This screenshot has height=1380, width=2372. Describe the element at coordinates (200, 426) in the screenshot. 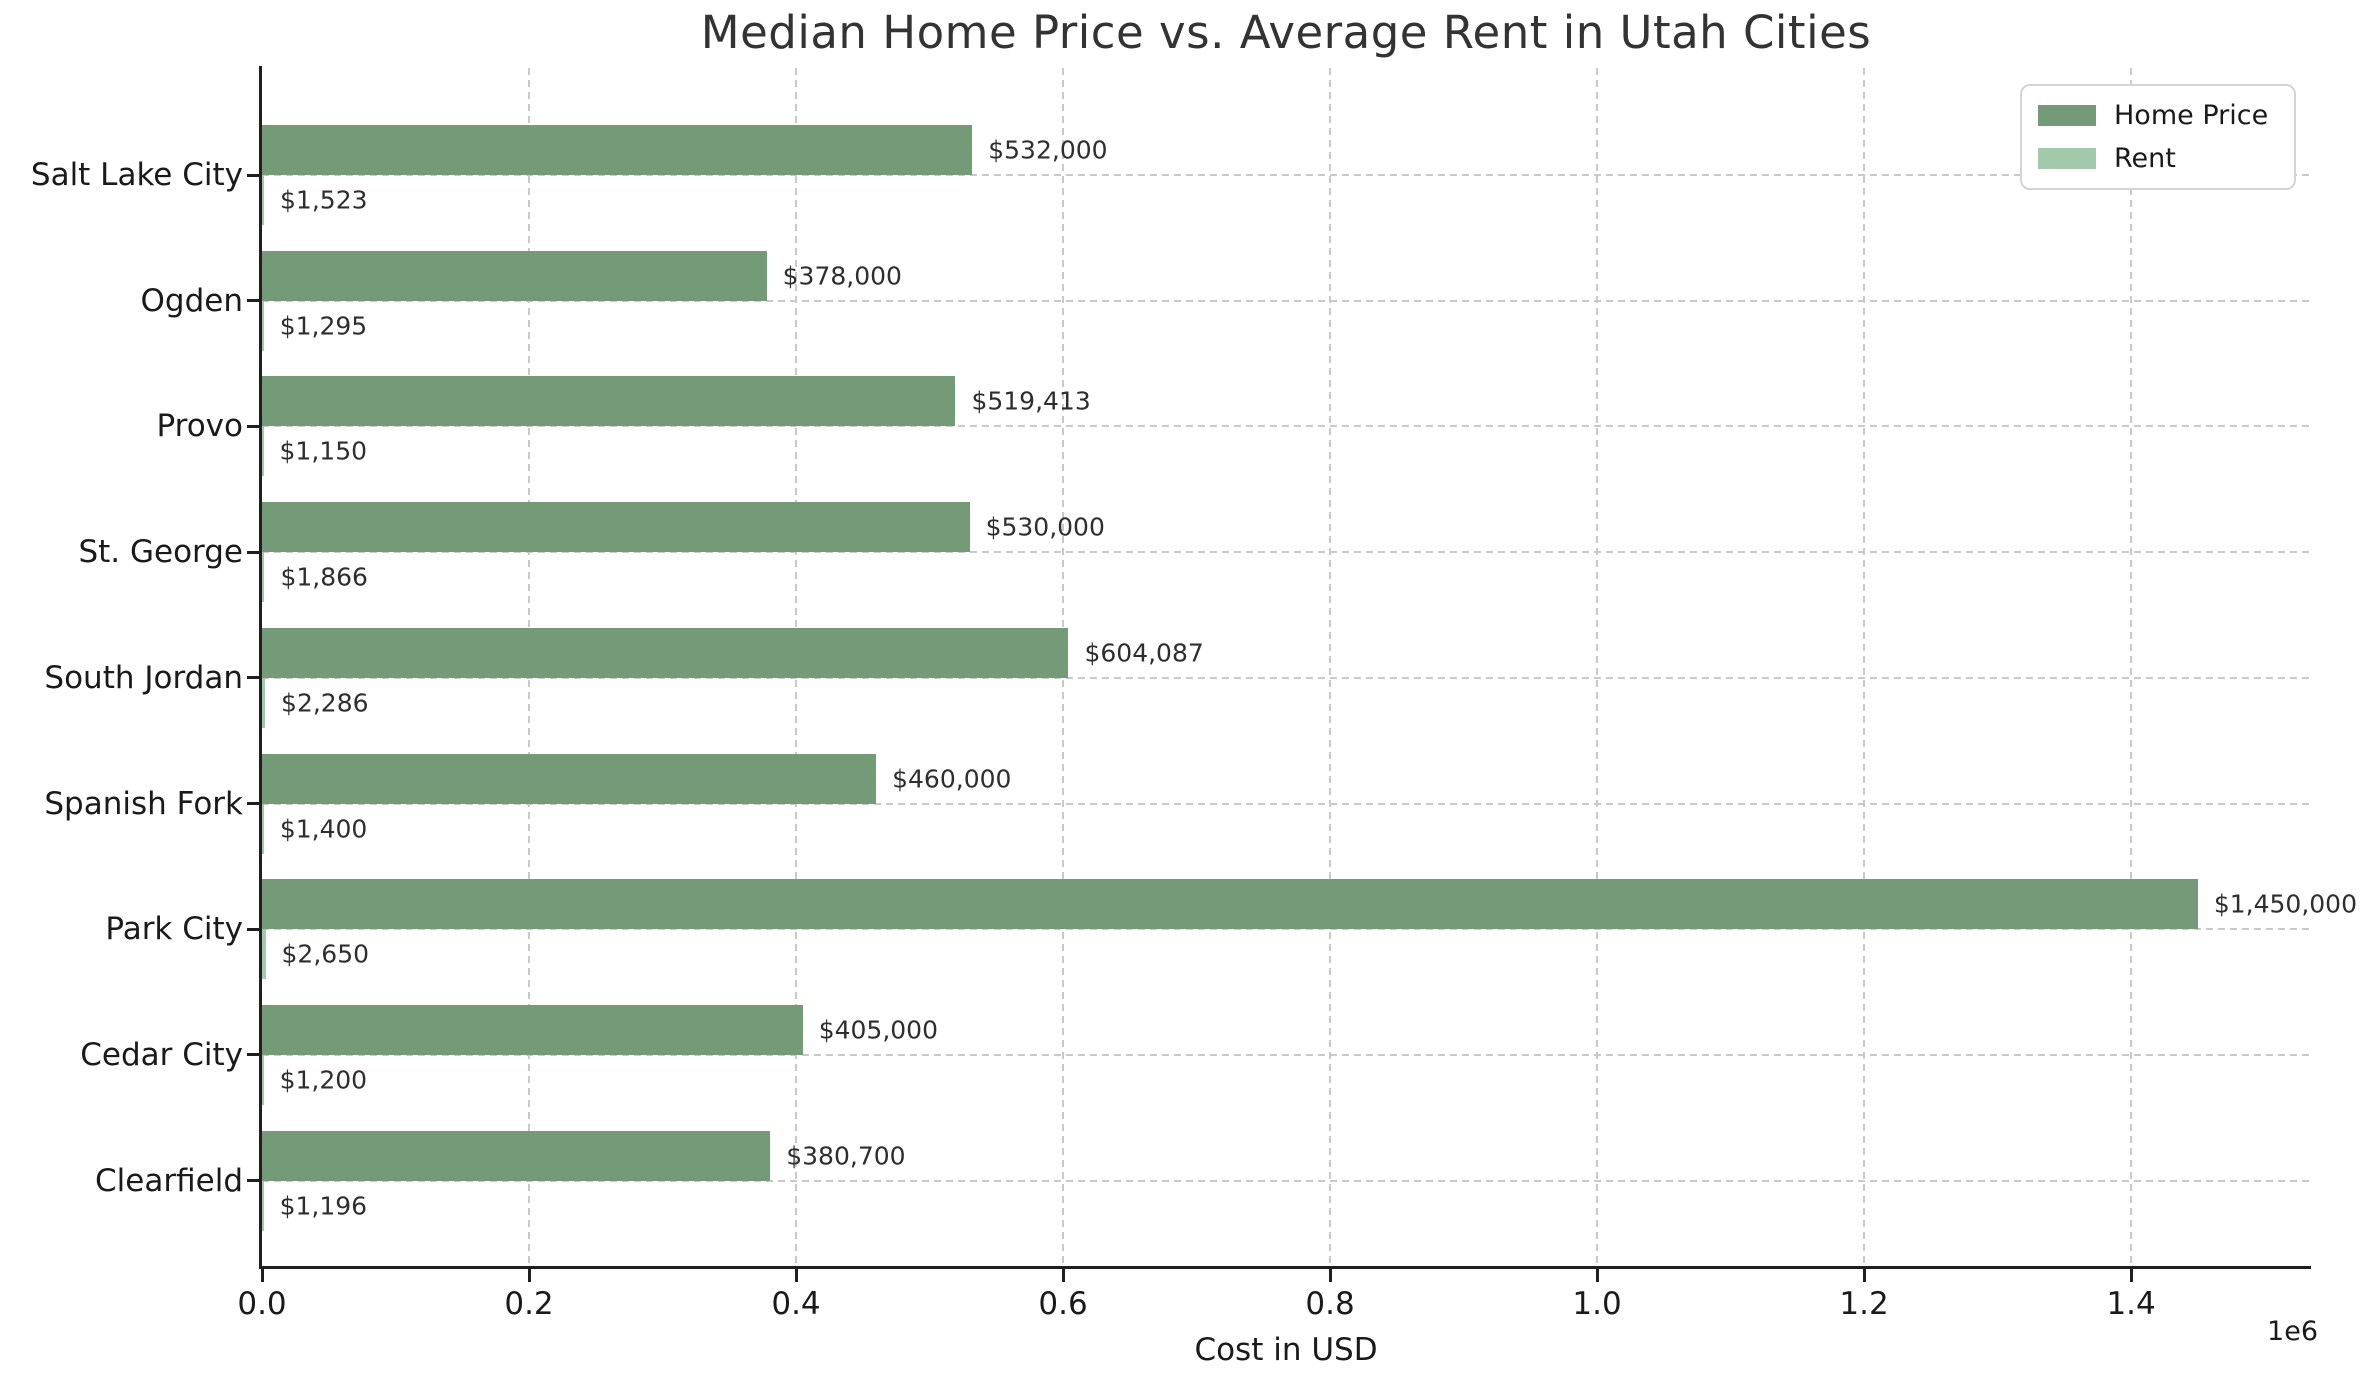

I see `y-tick-label: Provo` at that location.